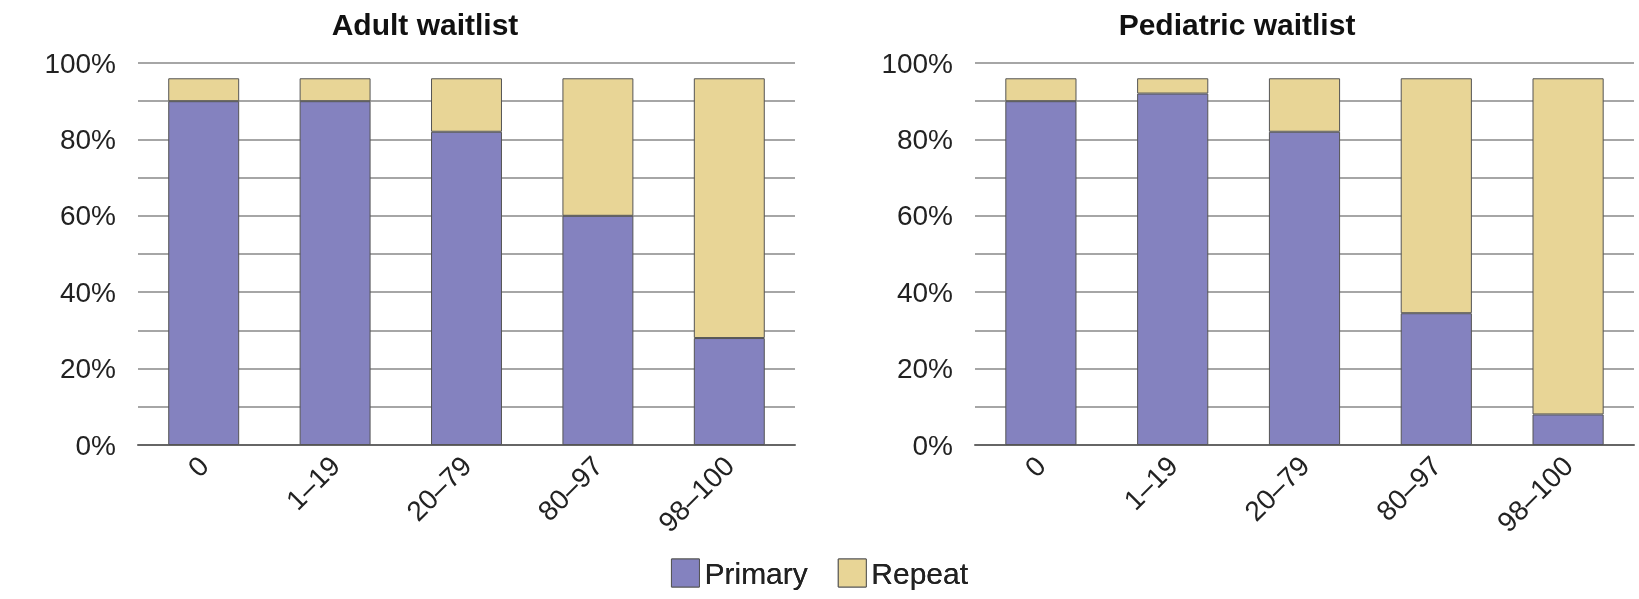 Image resolution: width=1639 pixels, height=599 pixels. I want to click on legend-label: Primary, so click(756, 573).